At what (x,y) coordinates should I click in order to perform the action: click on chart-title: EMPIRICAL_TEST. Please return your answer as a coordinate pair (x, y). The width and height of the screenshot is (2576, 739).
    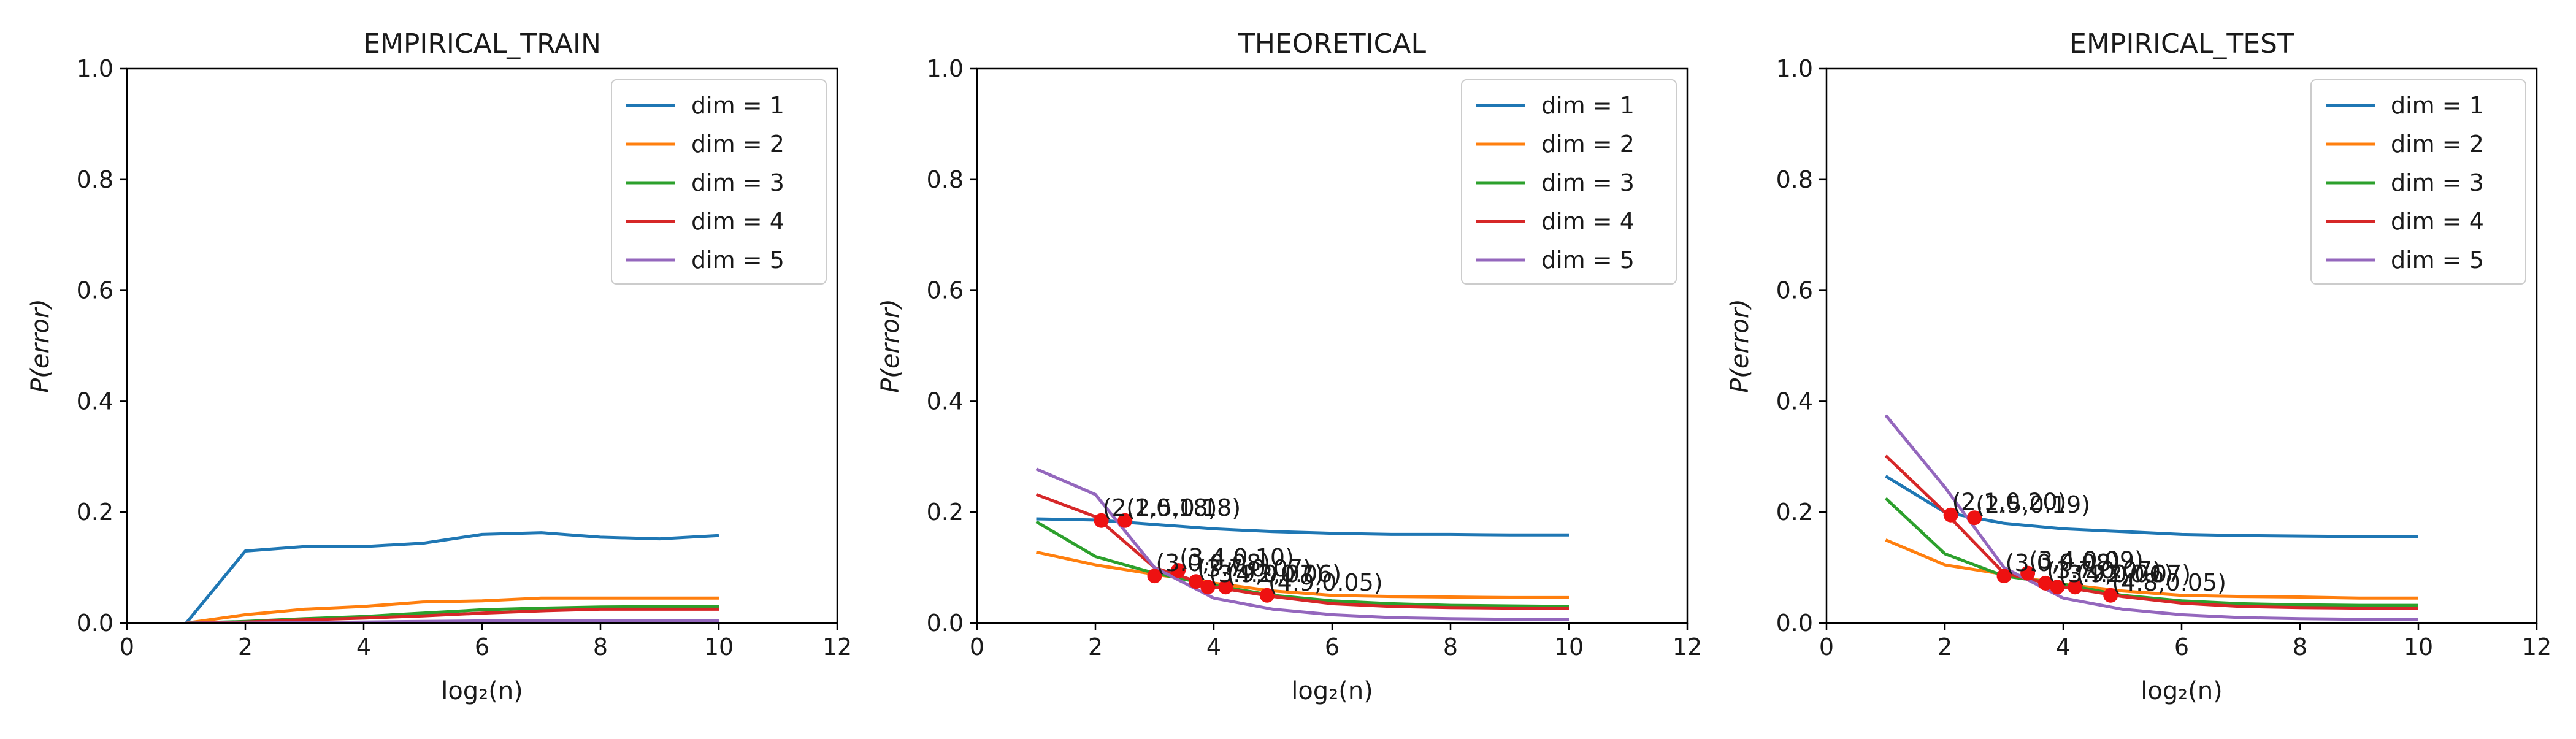
    Looking at the image, I should click on (2181, 43).